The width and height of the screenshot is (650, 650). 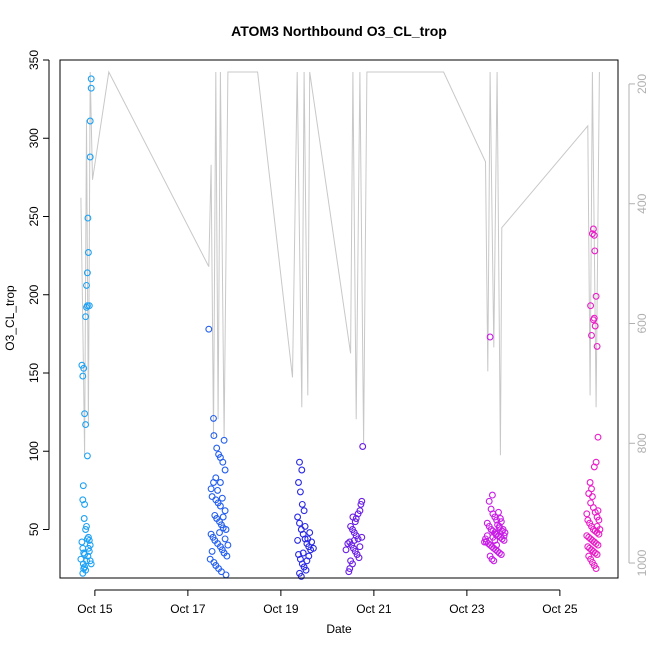 What do you see at coordinates (467, 609) in the screenshot?
I see `x-tick-label: Oct 23` at bounding box center [467, 609].